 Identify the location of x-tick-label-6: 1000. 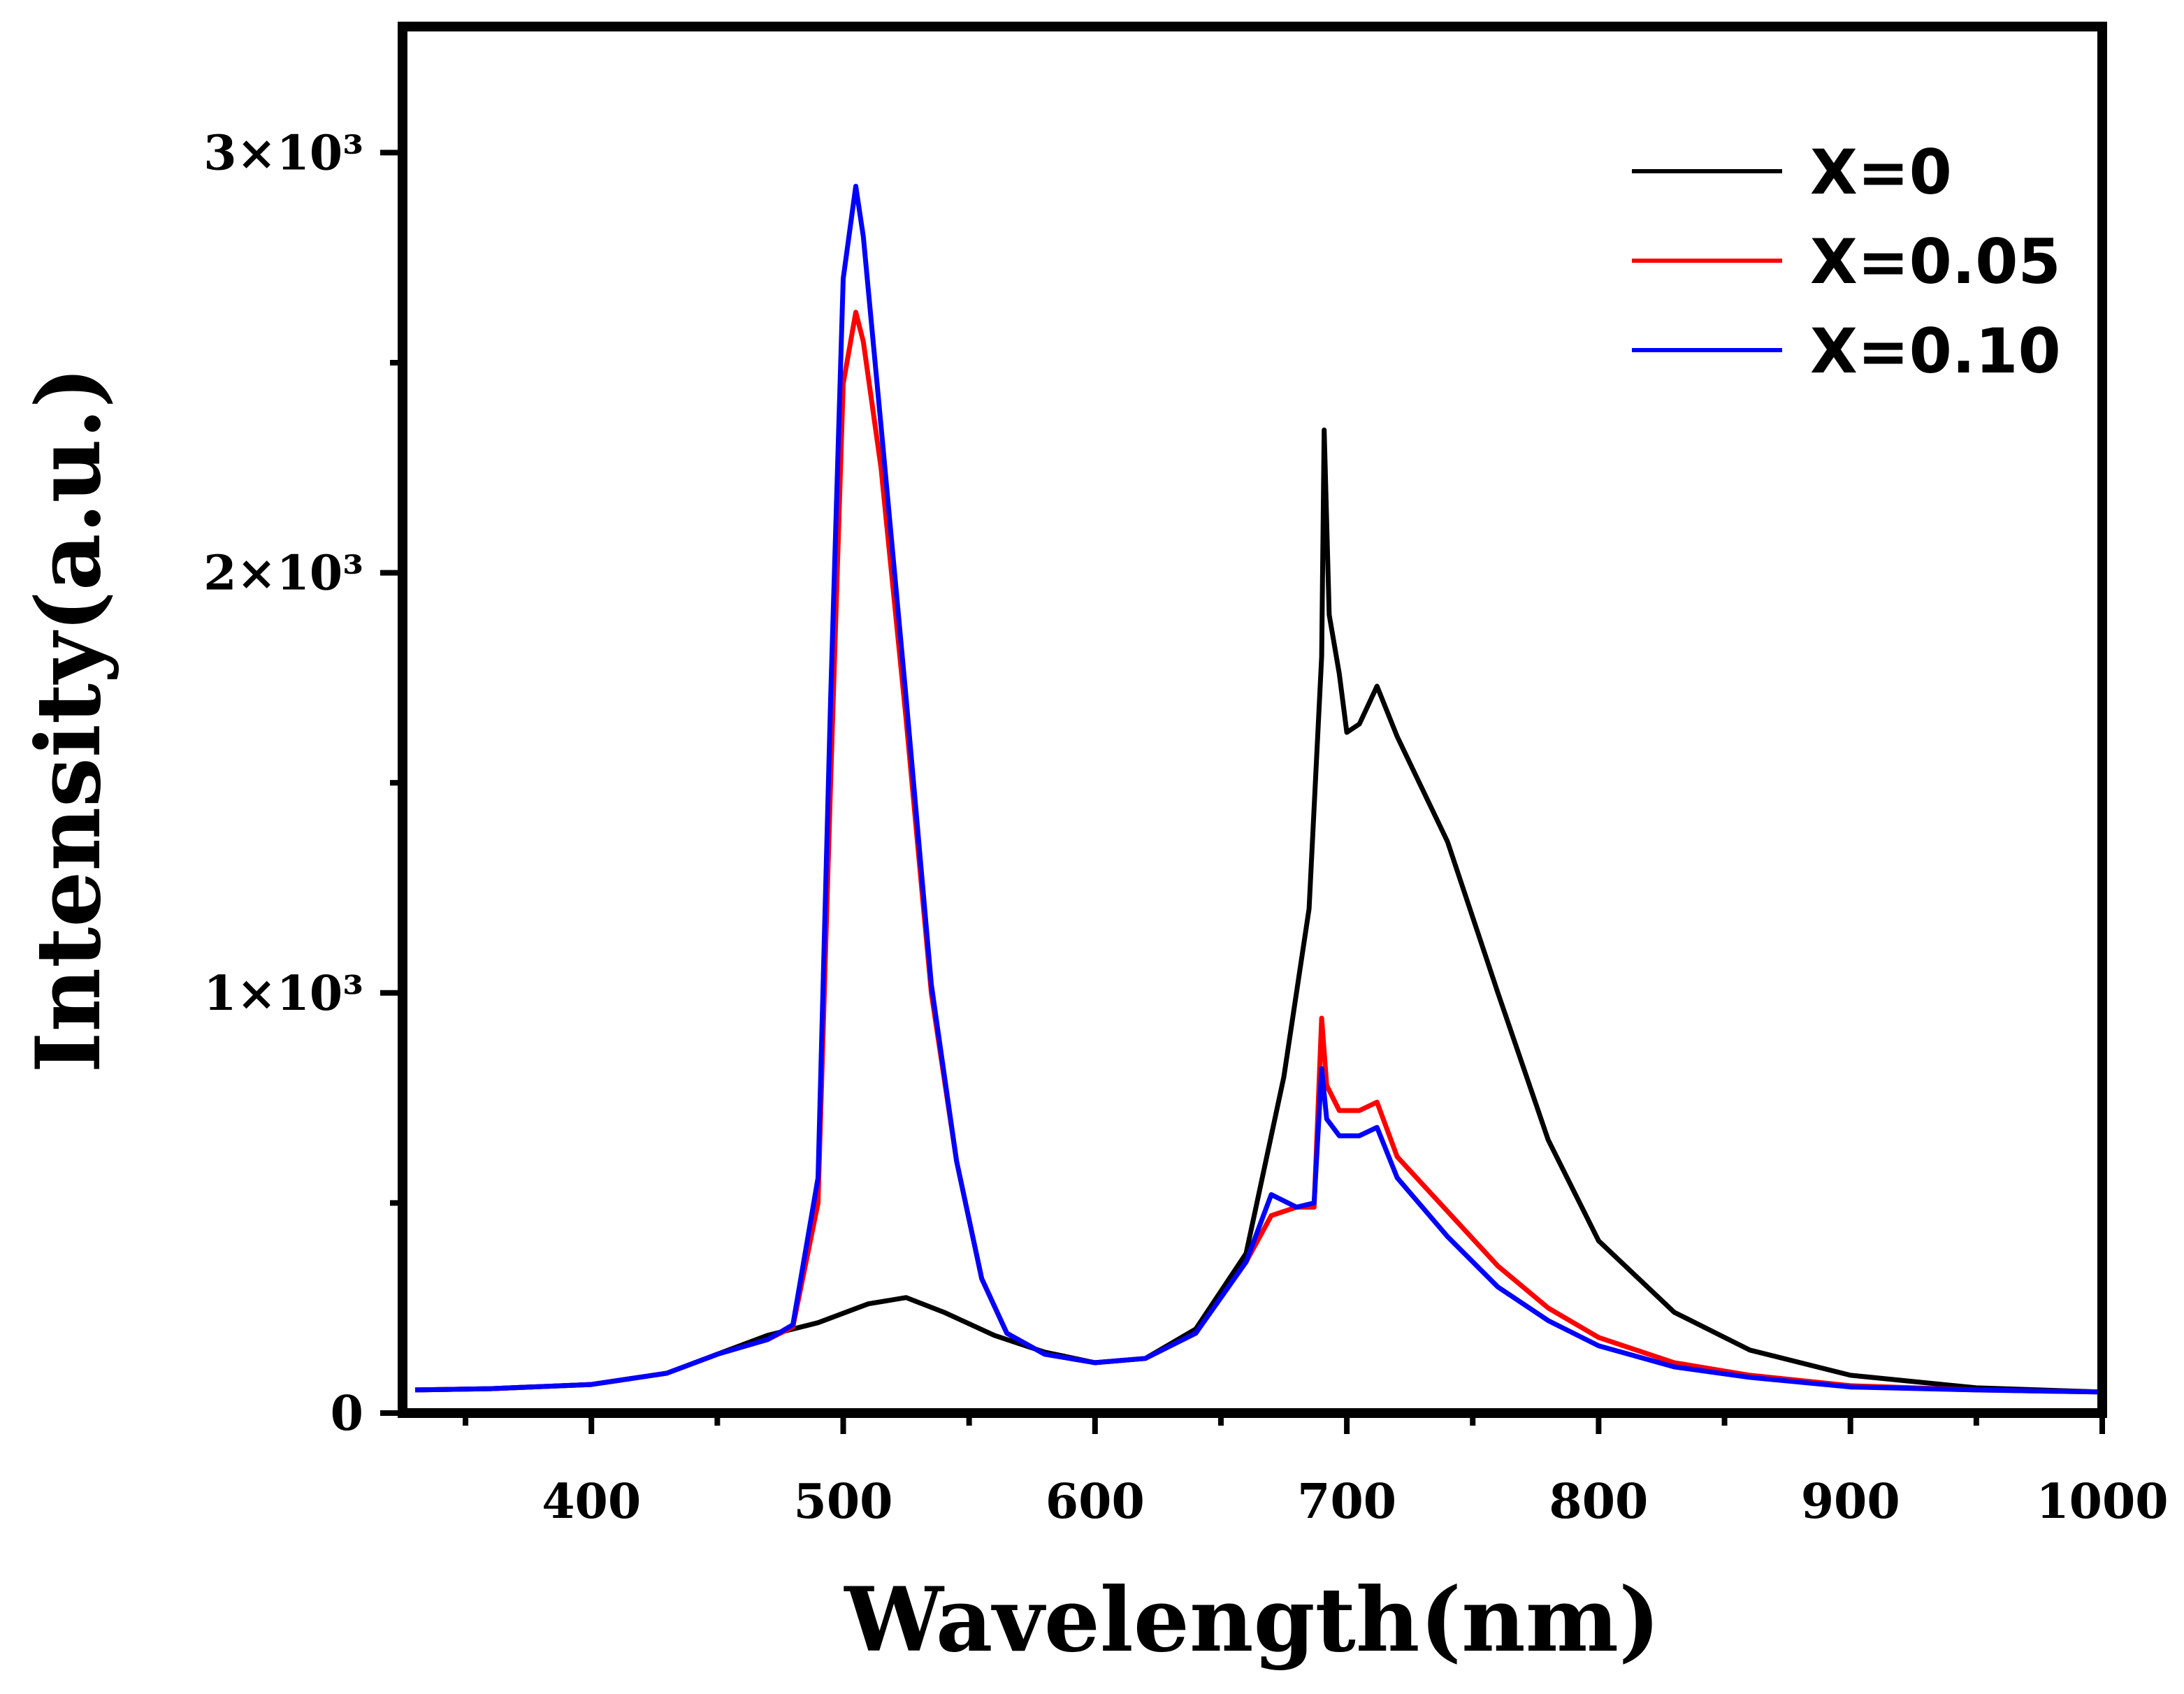
(2102, 1502).